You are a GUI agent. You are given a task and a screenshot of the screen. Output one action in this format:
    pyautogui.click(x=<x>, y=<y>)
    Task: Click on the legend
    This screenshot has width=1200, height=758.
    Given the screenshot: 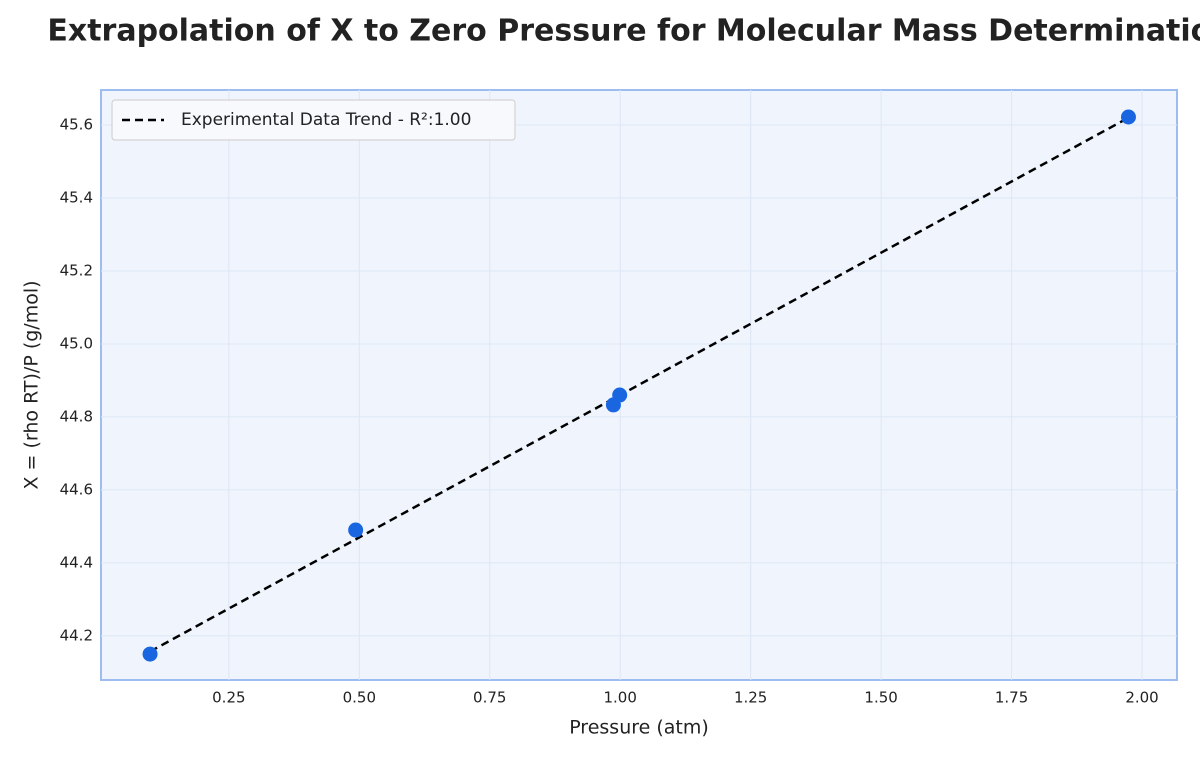 What is the action you would take?
    pyautogui.click(x=313, y=120)
    